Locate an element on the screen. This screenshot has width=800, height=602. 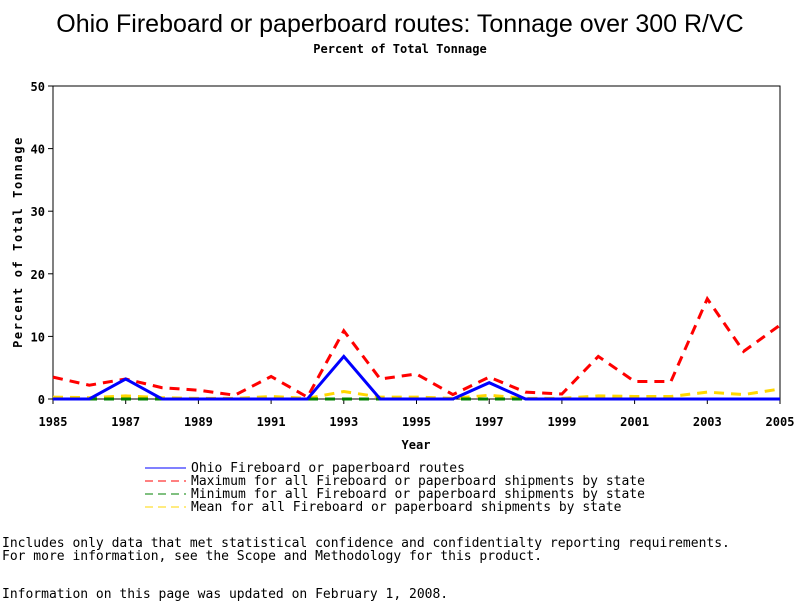
x-tick-label: 2001 is located at coordinates (634, 422).